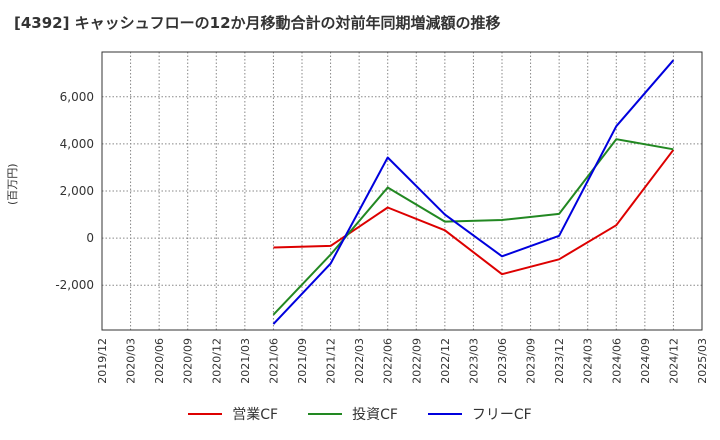 The height and width of the screenshot is (440, 720). I want to click on x-tick-label: 2021/06, so click(273, 361).